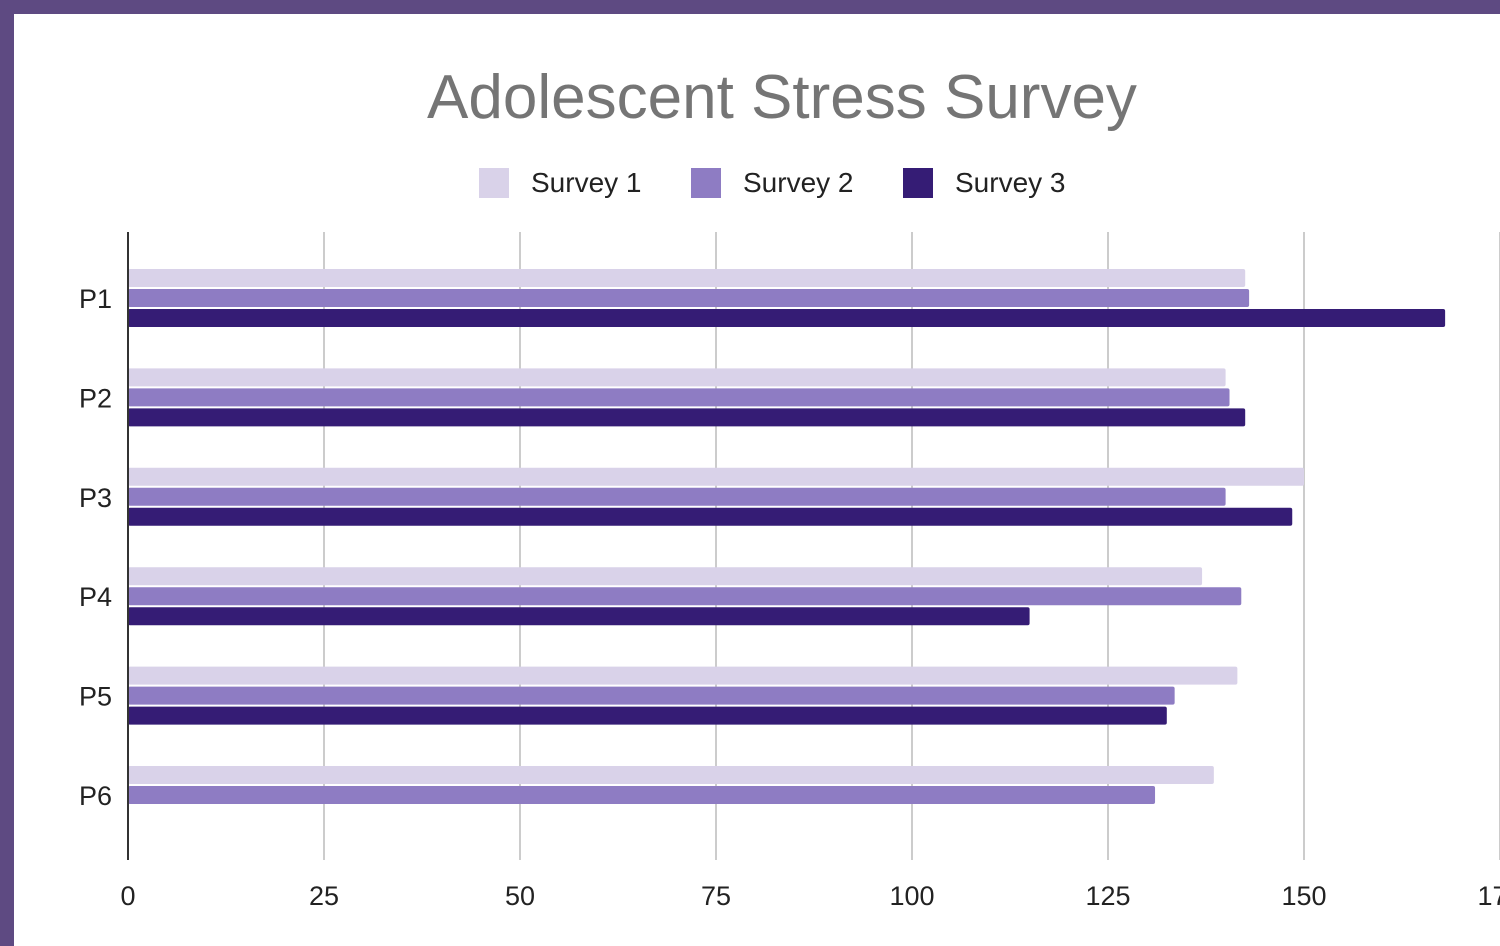 This screenshot has width=1500, height=946. I want to click on y-category-label-p3: P3, so click(95, 498).